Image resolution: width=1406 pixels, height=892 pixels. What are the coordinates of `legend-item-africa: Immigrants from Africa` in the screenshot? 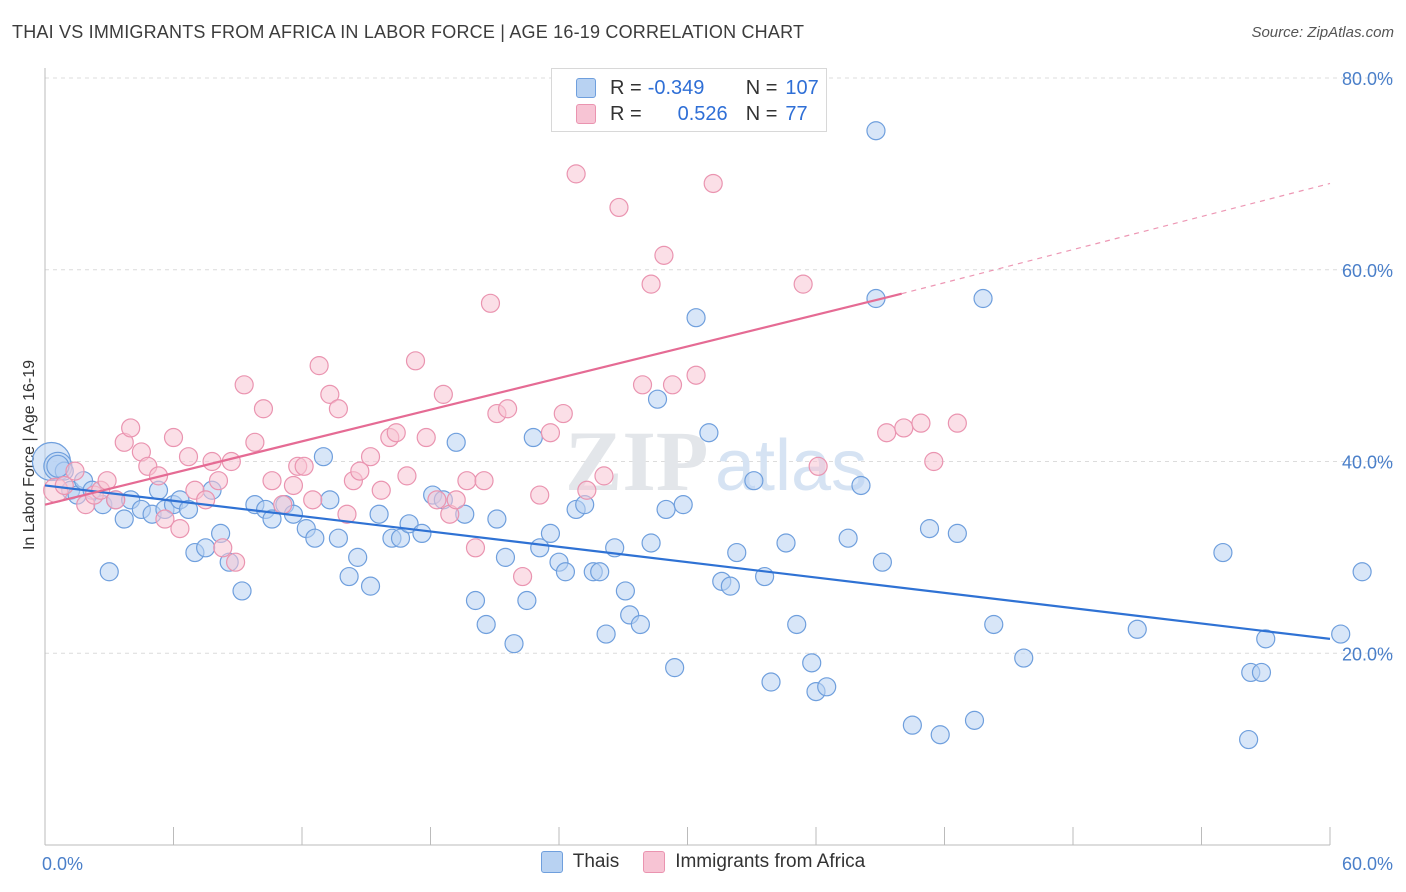 It's located at (754, 862).